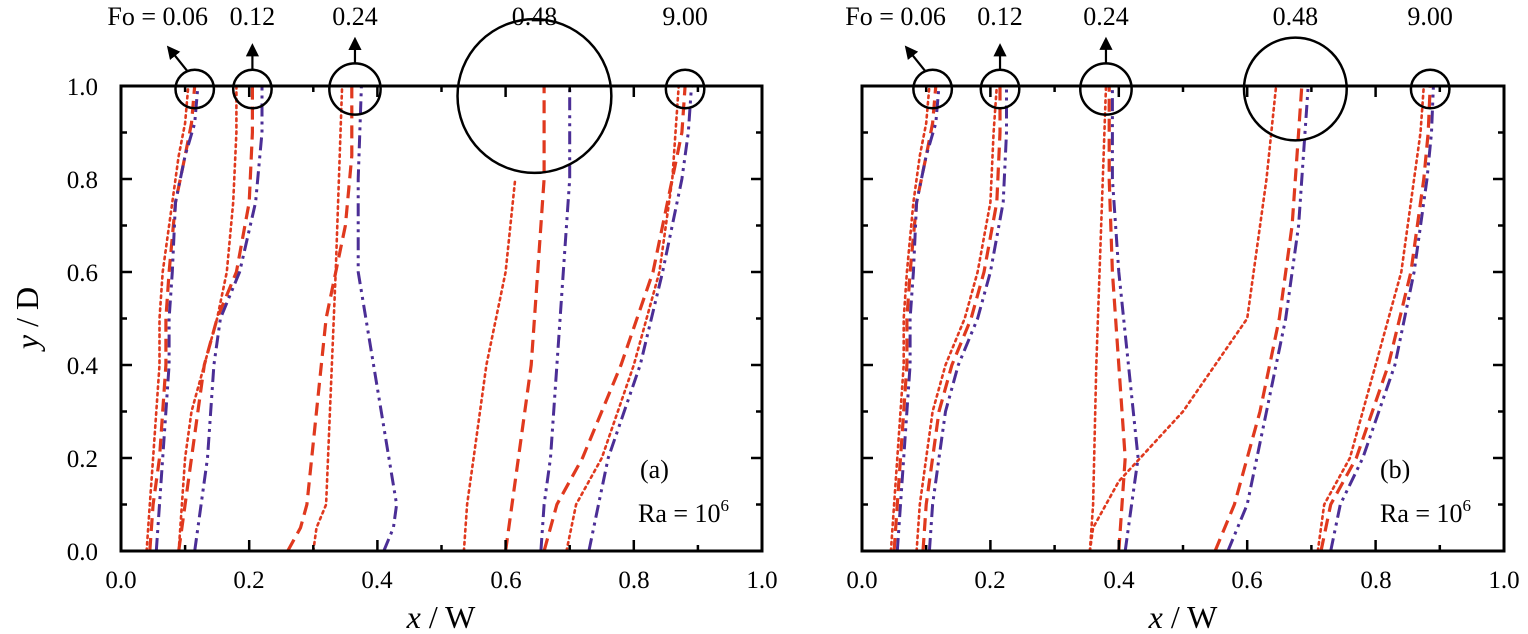 The image size is (1528, 634). I want to click on panel-b-xtick-4: 0.8, so click(1375, 580).